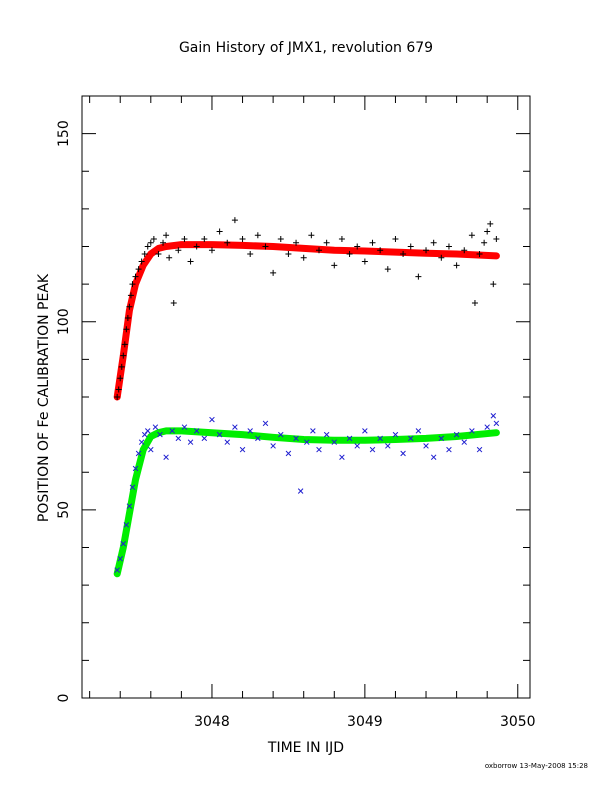 This screenshot has width=612, height=792. What do you see at coordinates (306, 48) in the screenshot?
I see `chart-title: Gain History of JMX1, revolution 679` at bounding box center [306, 48].